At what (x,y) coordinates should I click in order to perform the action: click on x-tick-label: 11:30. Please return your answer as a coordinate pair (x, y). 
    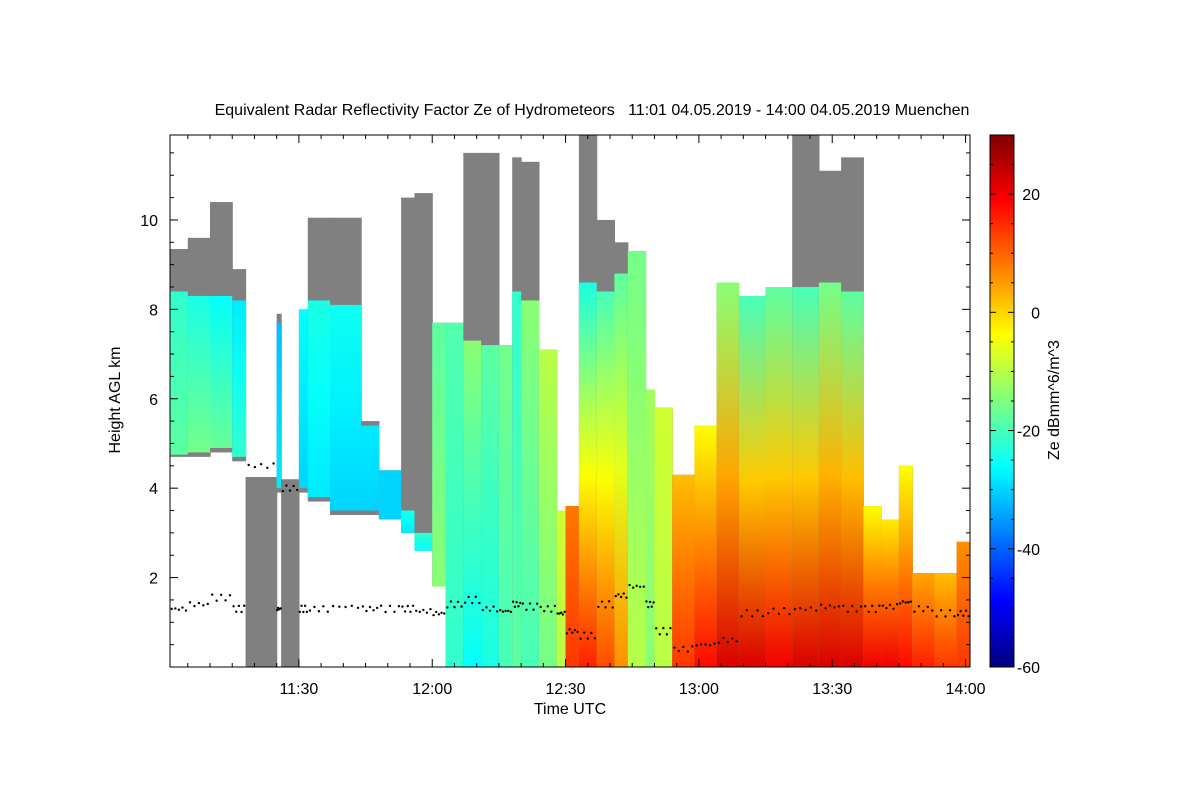
    Looking at the image, I should click on (298, 689).